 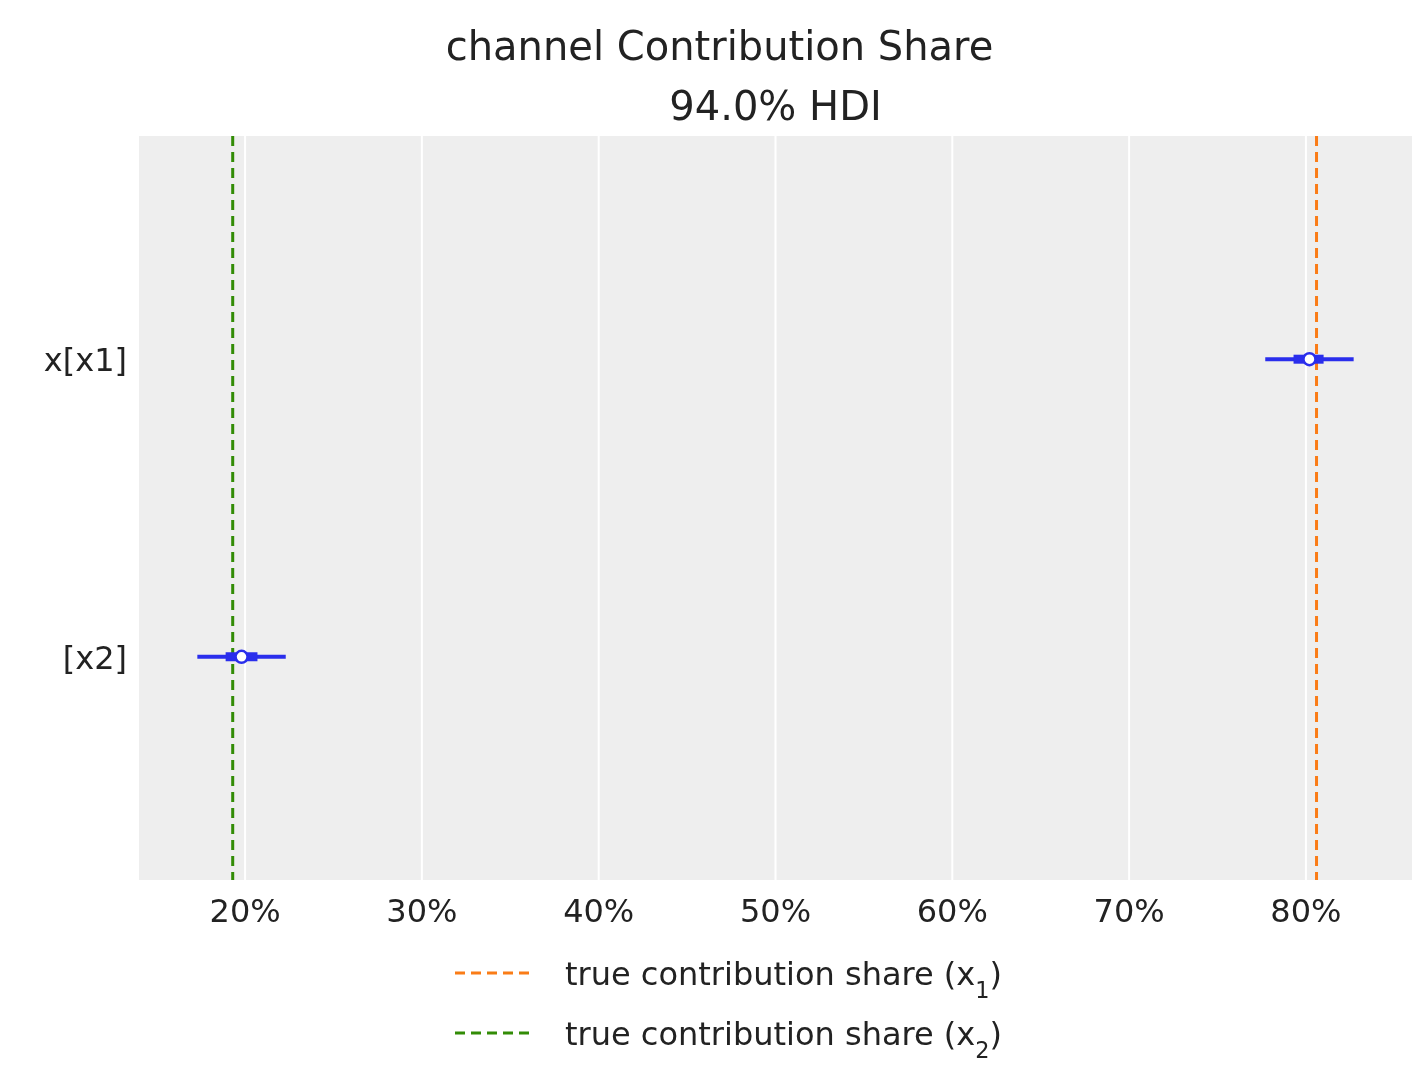 What do you see at coordinates (783, 1039) in the screenshot?
I see `legend-label: true contribution share (x$_{2}$)` at bounding box center [783, 1039].